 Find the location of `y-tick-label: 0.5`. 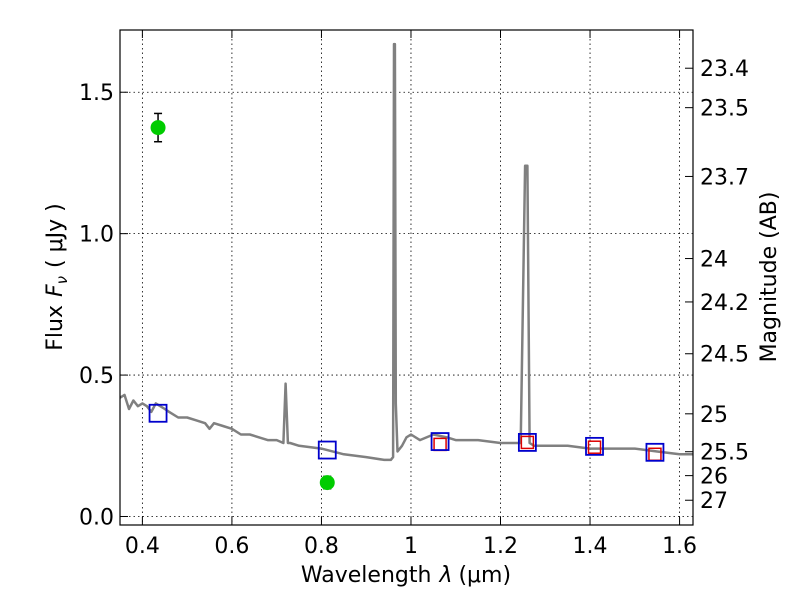

y-tick-label: 0.5 is located at coordinates (96, 376).